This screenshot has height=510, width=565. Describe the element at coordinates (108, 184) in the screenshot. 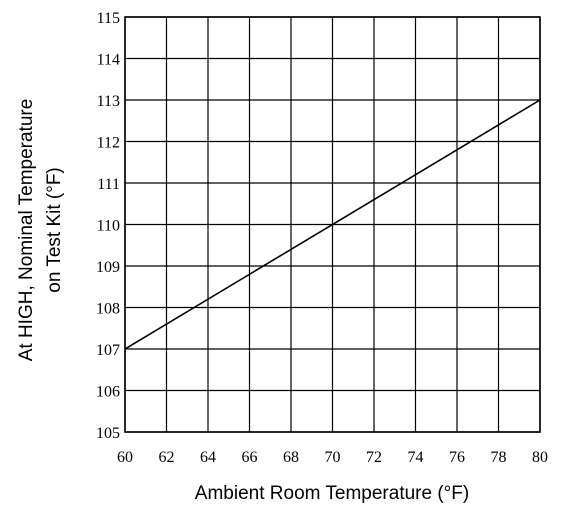

I see `y-tick-label: 111` at that location.